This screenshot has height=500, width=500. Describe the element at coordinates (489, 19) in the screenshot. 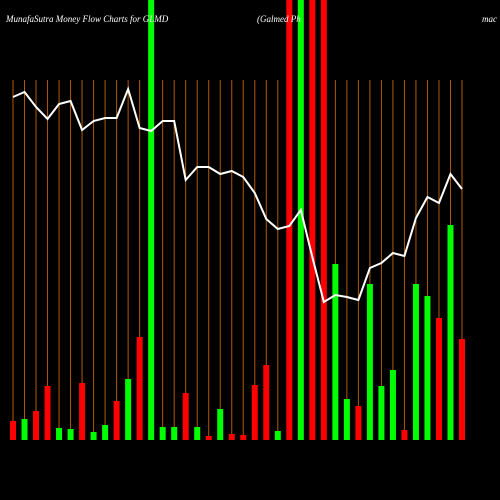

I see `chart-subtitle-right: mac` at that location.